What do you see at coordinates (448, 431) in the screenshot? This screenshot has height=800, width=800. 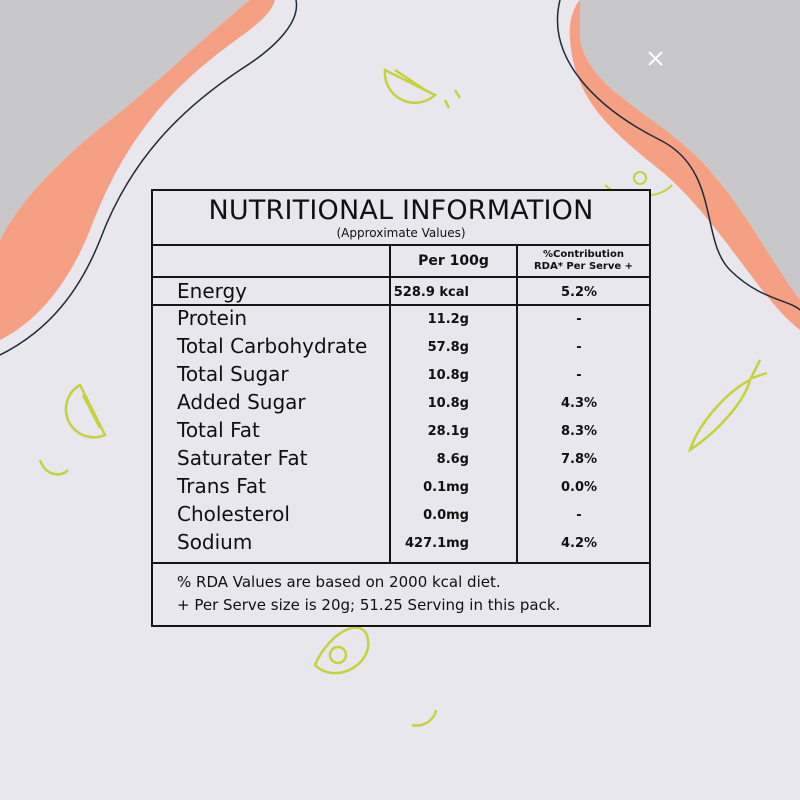 I see `per100g-value: 28.1g` at bounding box center [448, 431].